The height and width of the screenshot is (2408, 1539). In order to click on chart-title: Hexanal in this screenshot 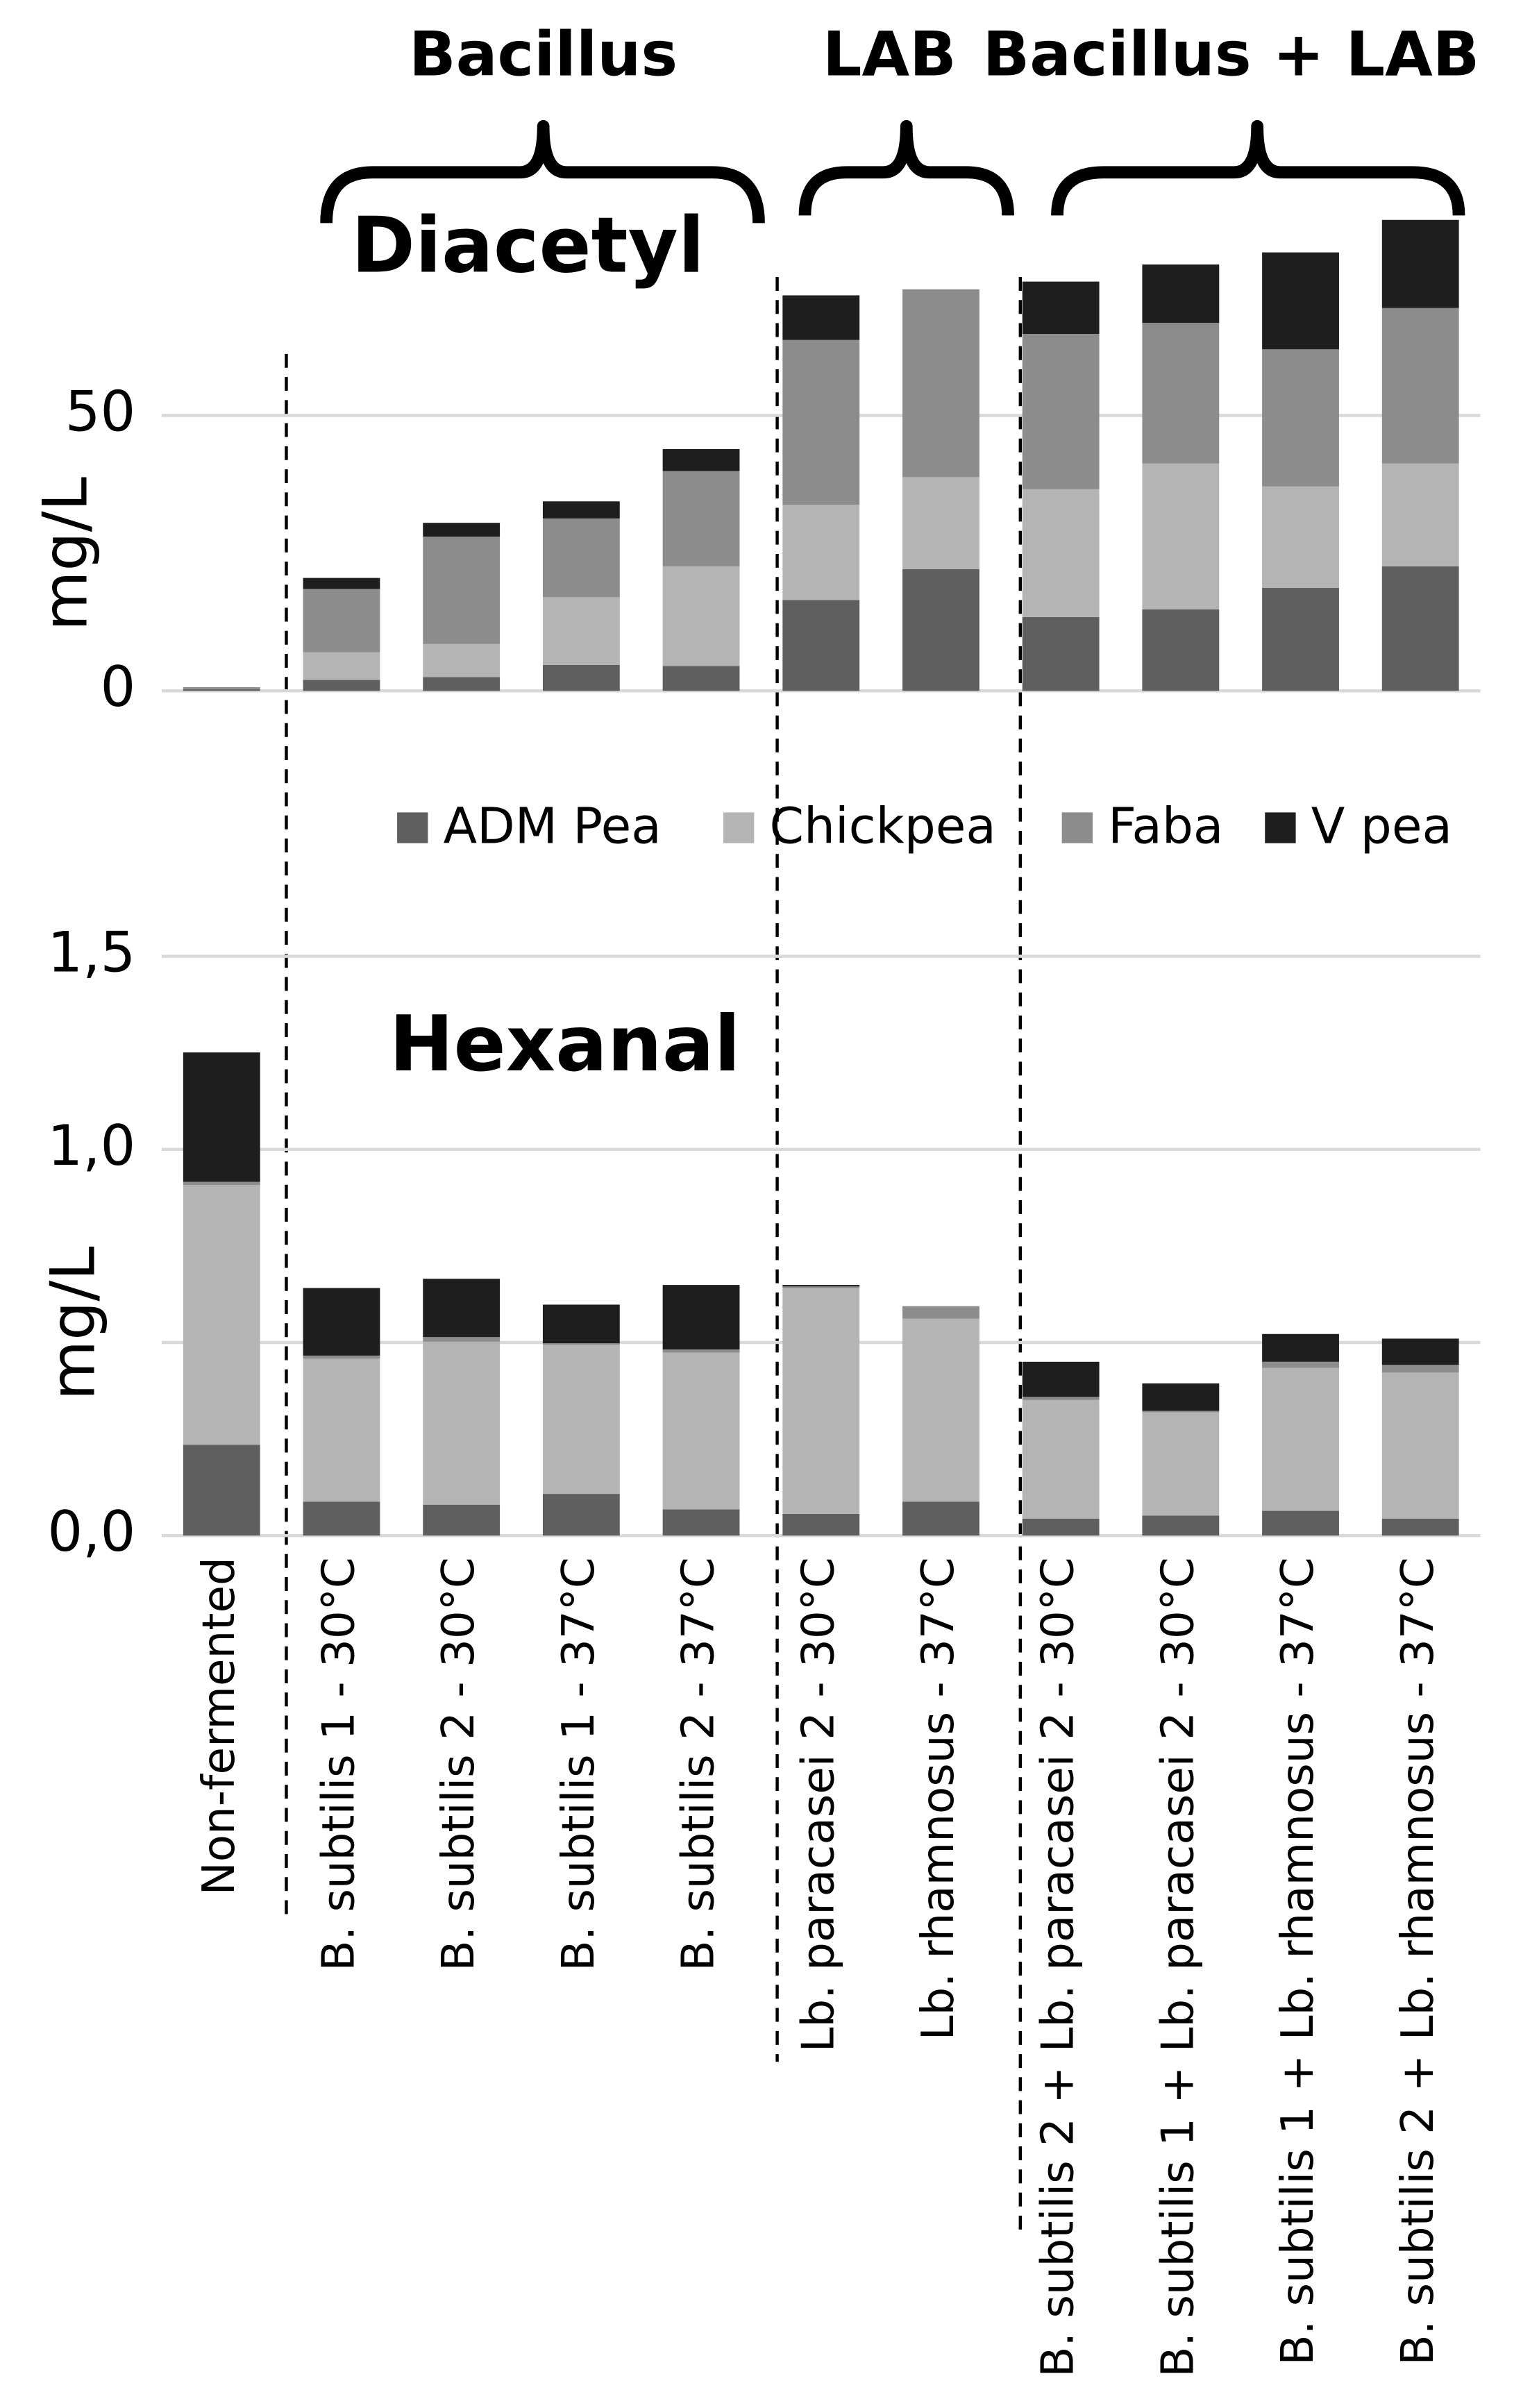, I will do `click(565, 1044)`.